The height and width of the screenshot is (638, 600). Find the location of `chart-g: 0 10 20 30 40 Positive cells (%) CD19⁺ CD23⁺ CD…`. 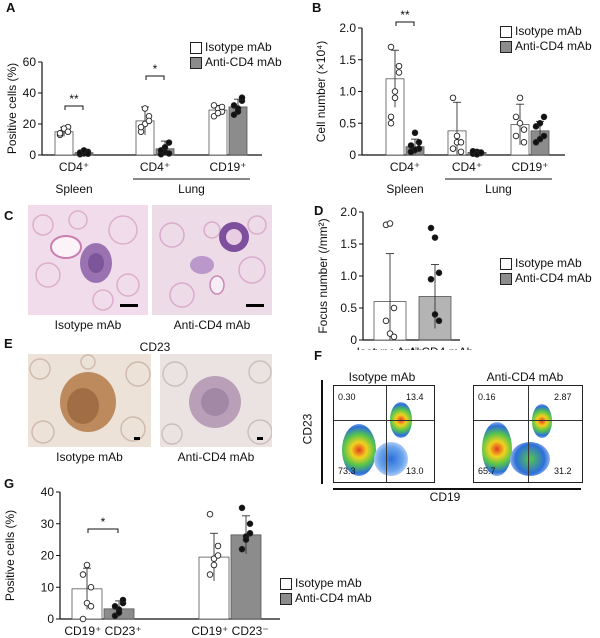

chart-g: 0 10 20 30 40 Positive cells (%) CD19⁺ CD23⁺ CD… is located at coordinates (141, 561).